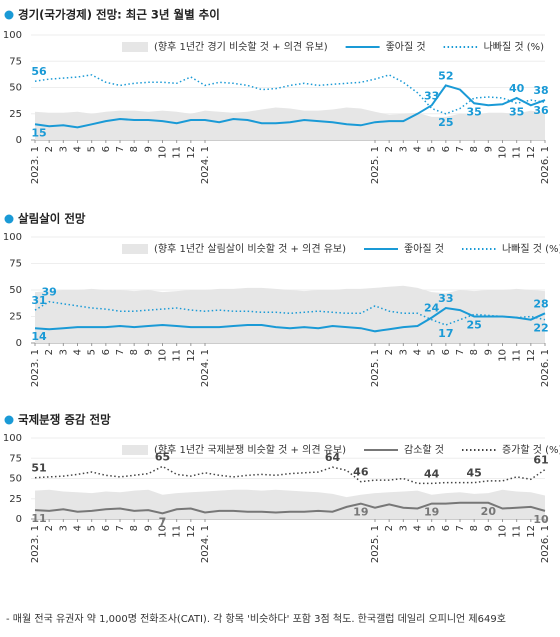 Image resolution: width=560 pixels, height=637 pixels. Describe the element at coordinates (431, 512) in the screenshot. I see `value-label: 19` at that location.